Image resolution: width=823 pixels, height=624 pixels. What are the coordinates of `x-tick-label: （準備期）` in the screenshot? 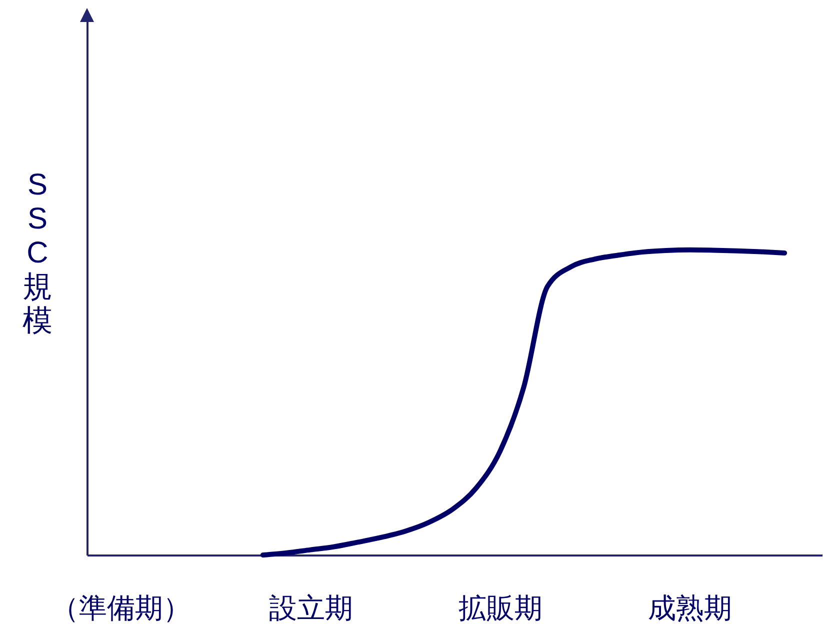 It's located at (121, 608).